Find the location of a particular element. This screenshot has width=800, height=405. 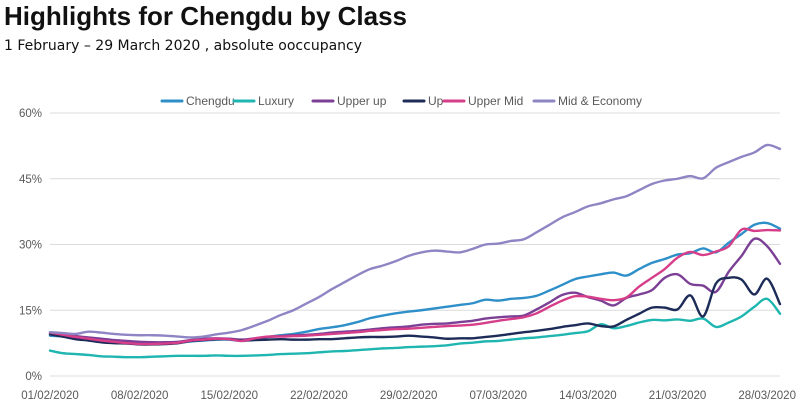

series-line-luxury is located at coordinates (415, 328).